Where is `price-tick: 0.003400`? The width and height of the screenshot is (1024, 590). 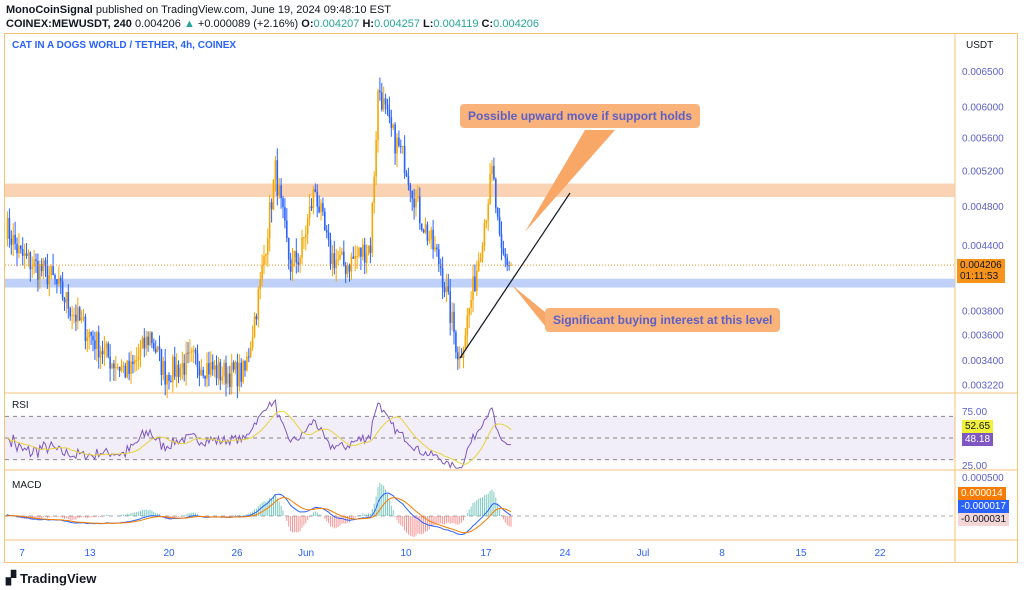 price-tick: 0.003400 is located at coordinates (983, 361).